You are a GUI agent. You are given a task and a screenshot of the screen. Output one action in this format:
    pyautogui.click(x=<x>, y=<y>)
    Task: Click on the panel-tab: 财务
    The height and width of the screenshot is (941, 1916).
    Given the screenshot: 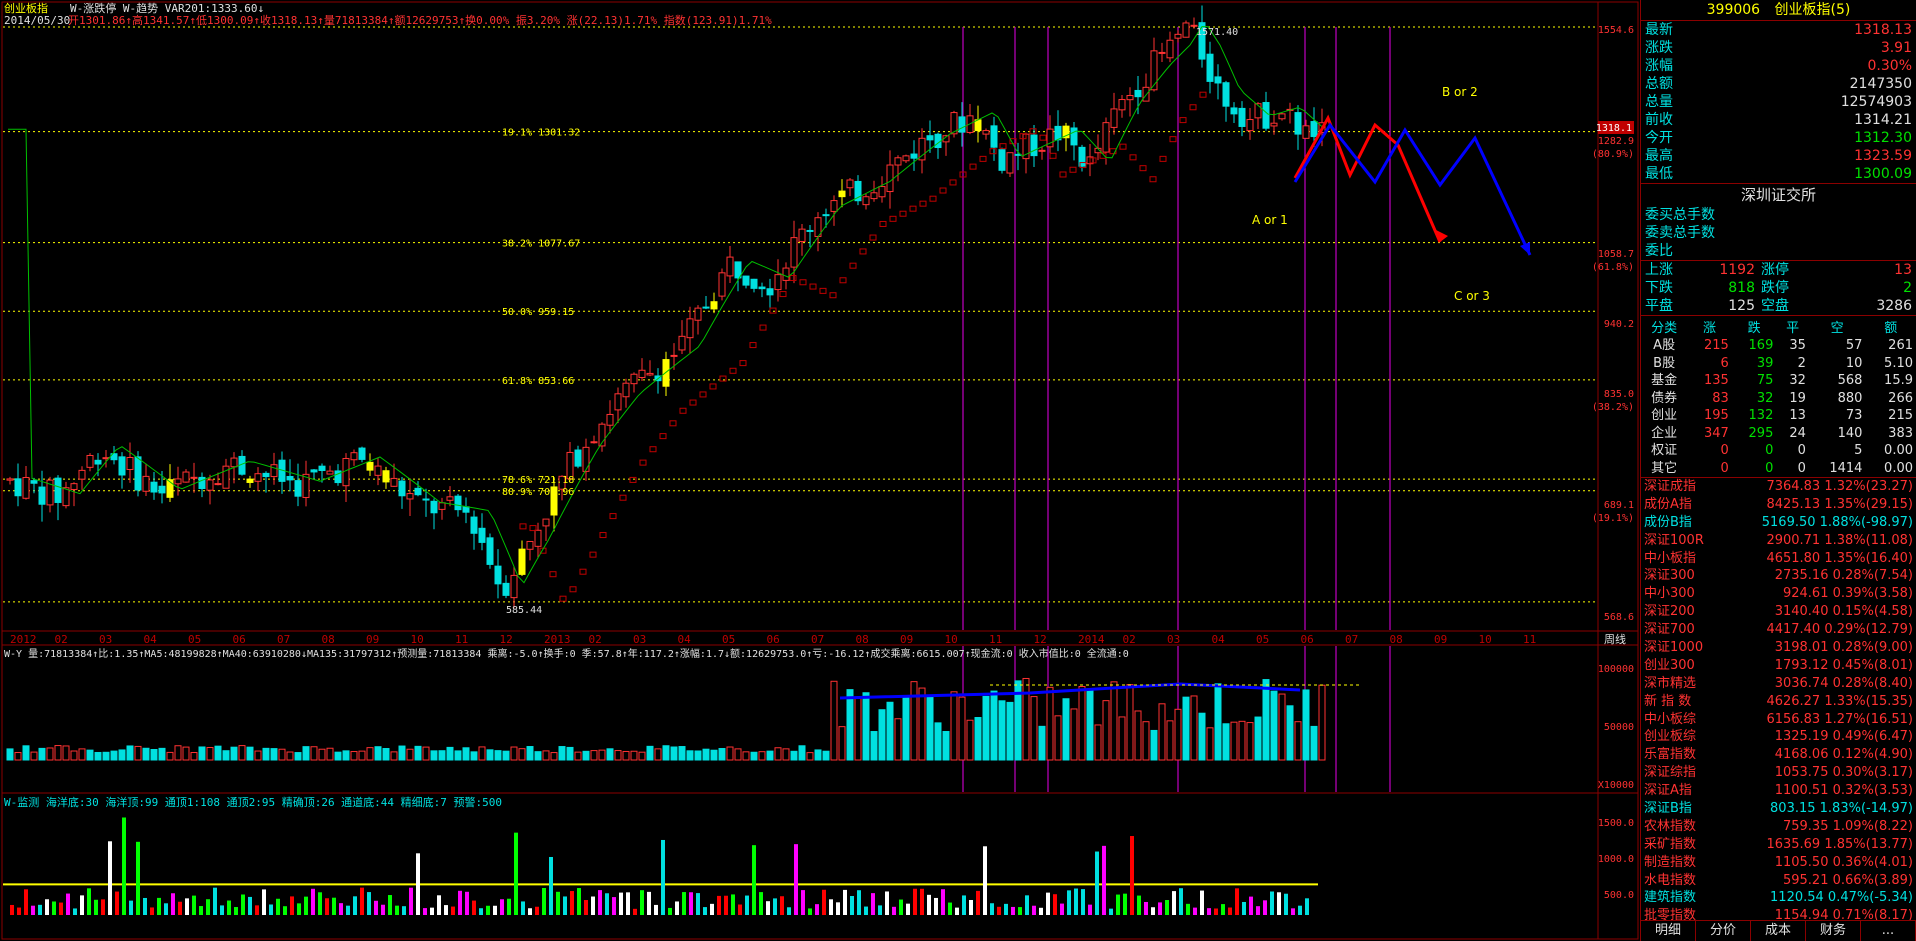 What is the action you would take?
    pyautogui.click(x=1833, y=931)
    